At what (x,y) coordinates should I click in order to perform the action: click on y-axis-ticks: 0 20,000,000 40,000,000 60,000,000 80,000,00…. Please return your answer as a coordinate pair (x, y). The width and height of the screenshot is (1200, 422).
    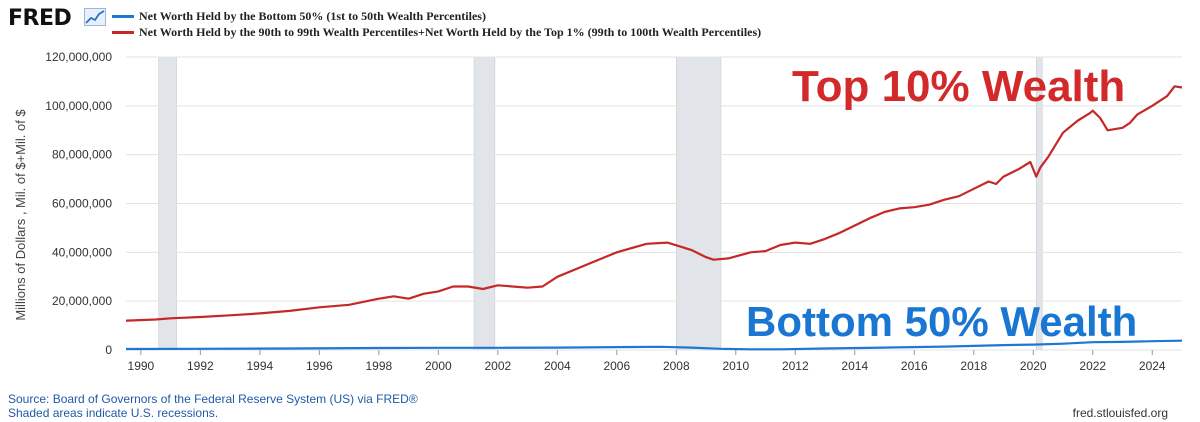
    Looking at the image, I should click on (78, 203).